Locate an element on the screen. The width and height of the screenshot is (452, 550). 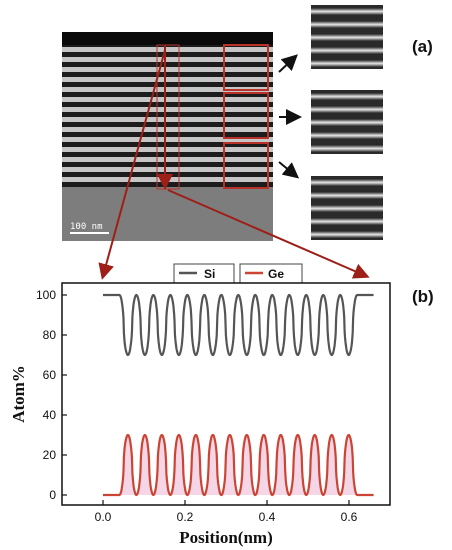
tem-top-dark is located at coordinates (167, 38).